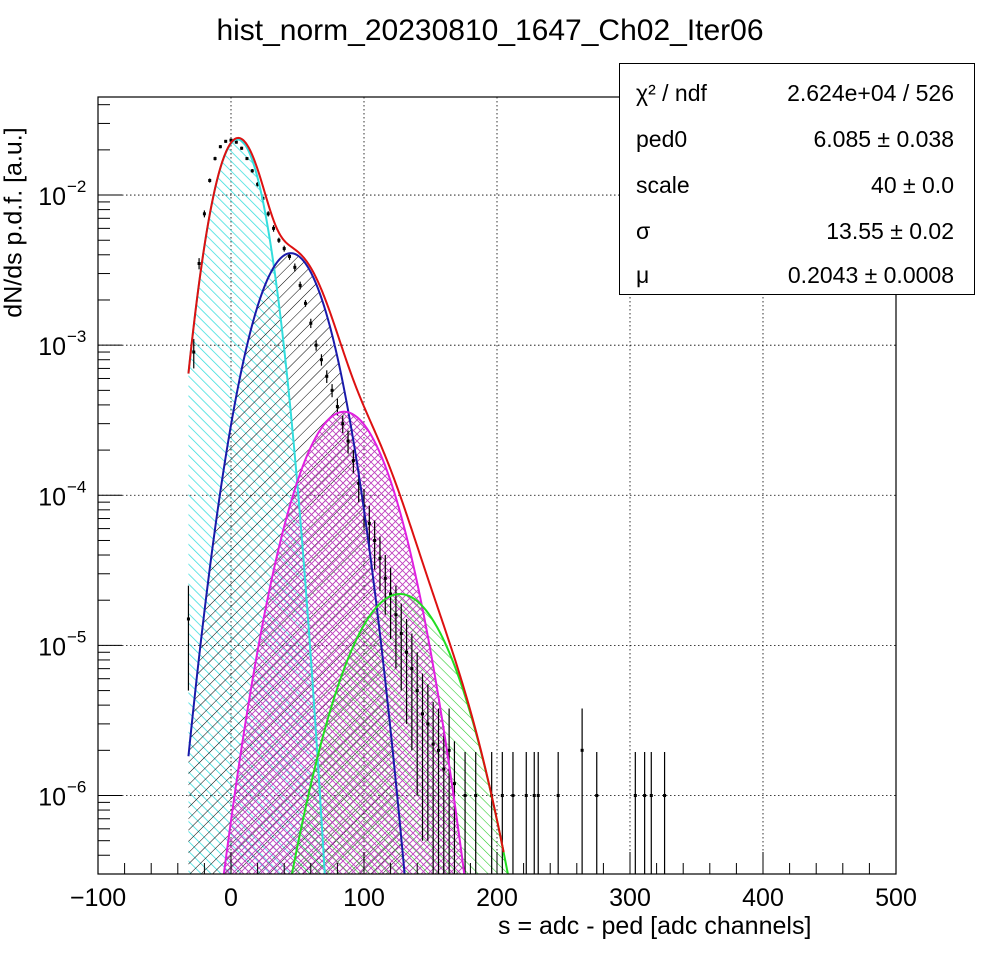 Image resolution: width=996 pixels, height=972 pixels. Describe the element at coordinates (663, 185) in the screenshot. I see `stat-name: scale` at that location.